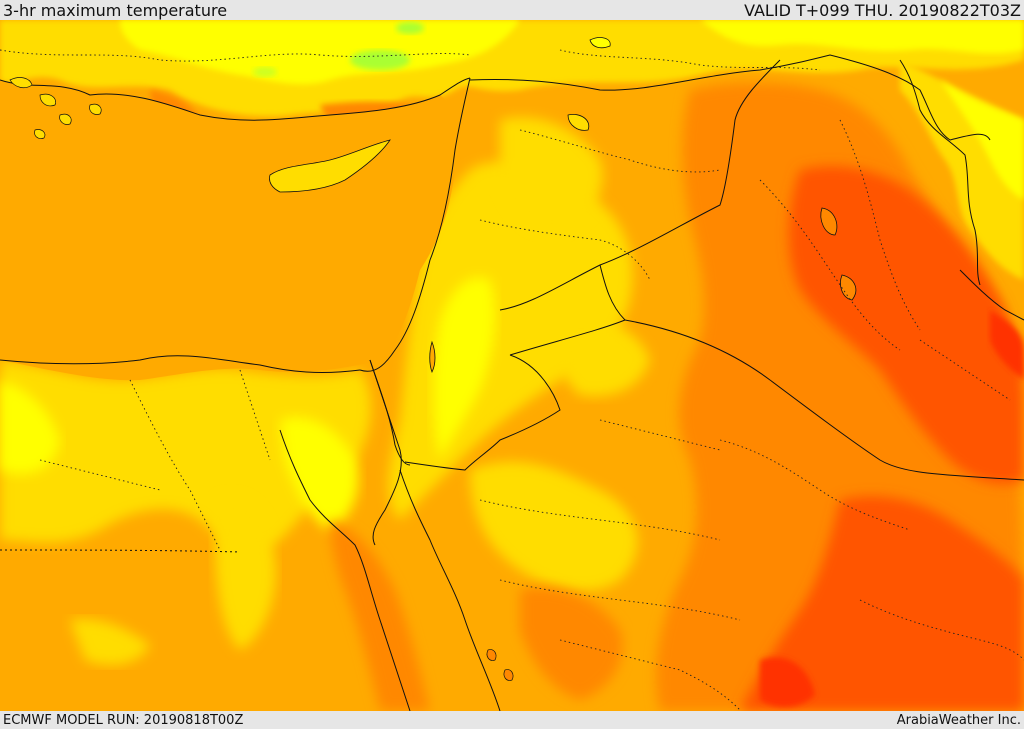 This screenshot has width=1024, height=729. I want to click on turkey-southern-border, so click(730, 97).